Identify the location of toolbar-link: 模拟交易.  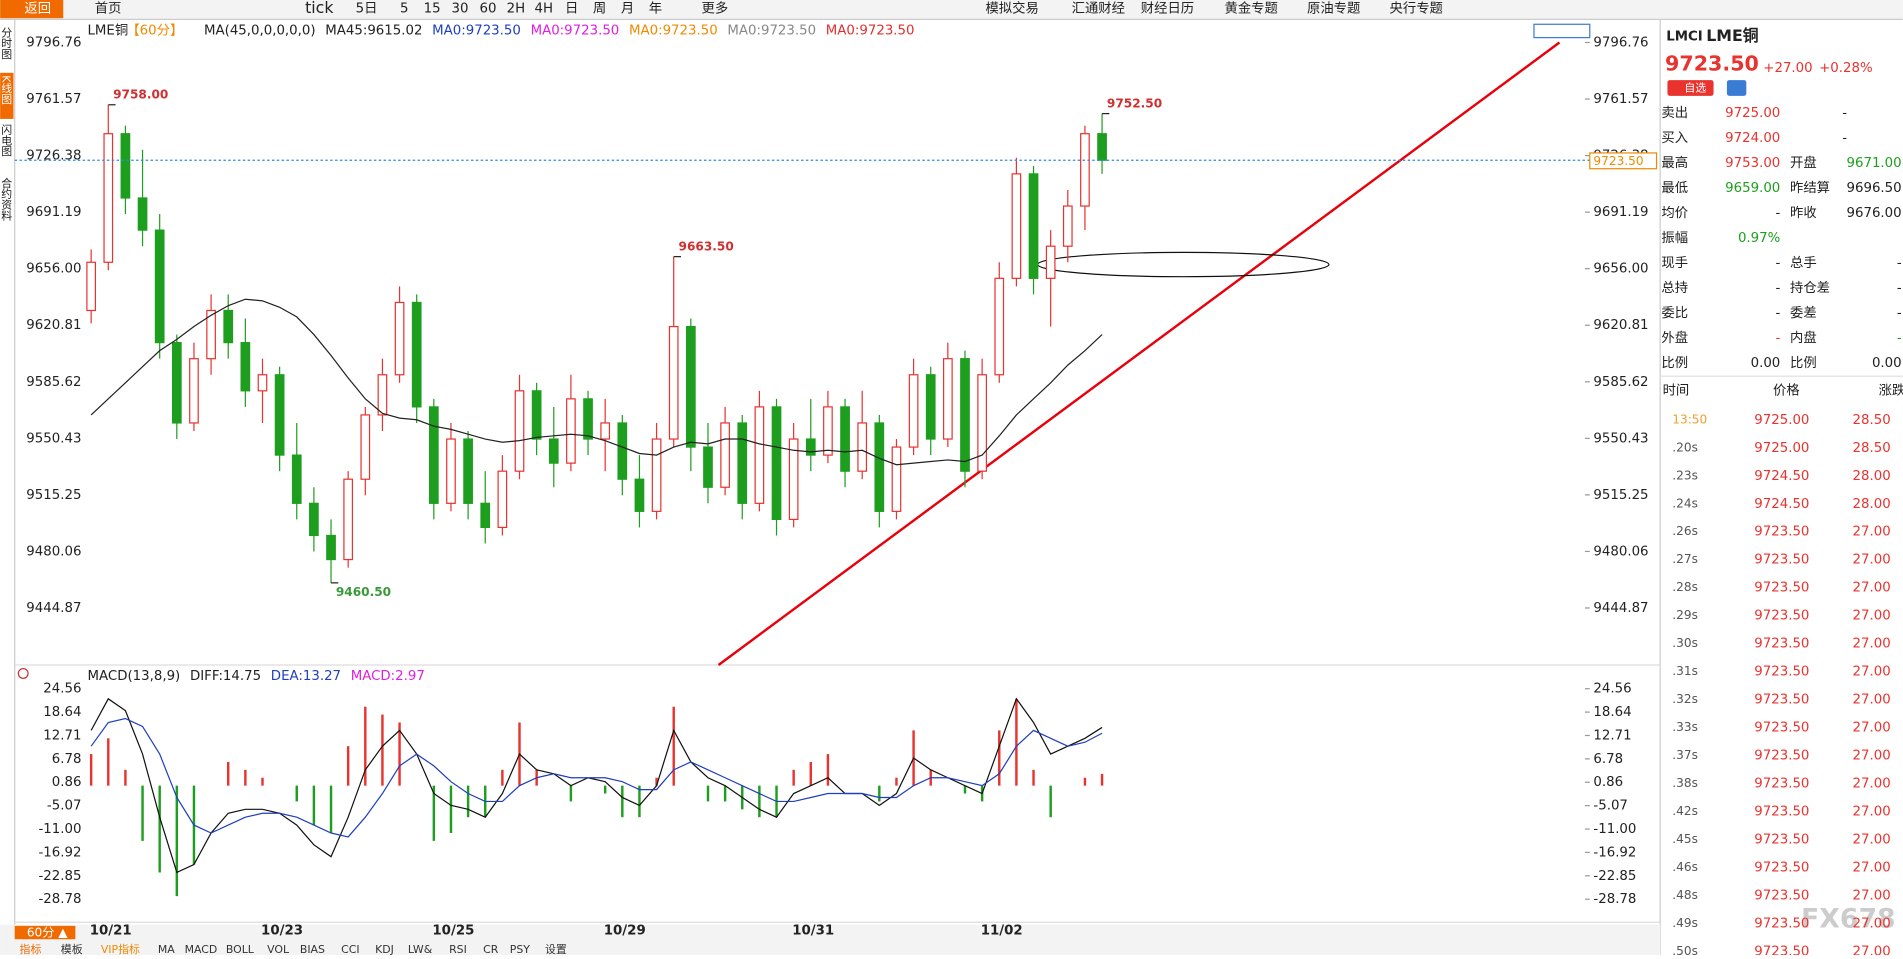
(1011, 8).